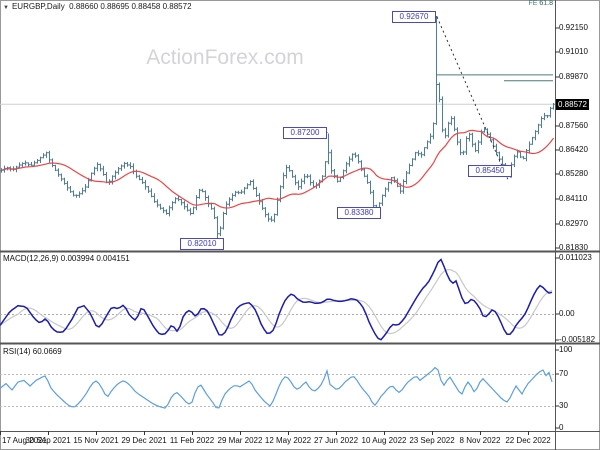  Describe the element at coordinates (473, 99) in the screenshot. I see `trendline-dashed` at that location.